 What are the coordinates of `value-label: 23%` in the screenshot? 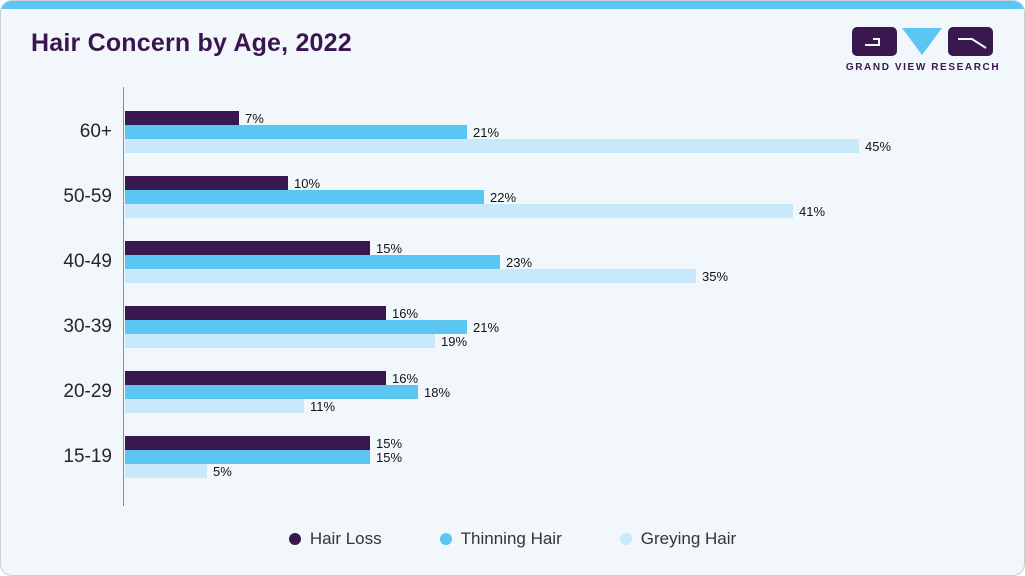 It's located at (519, 262).